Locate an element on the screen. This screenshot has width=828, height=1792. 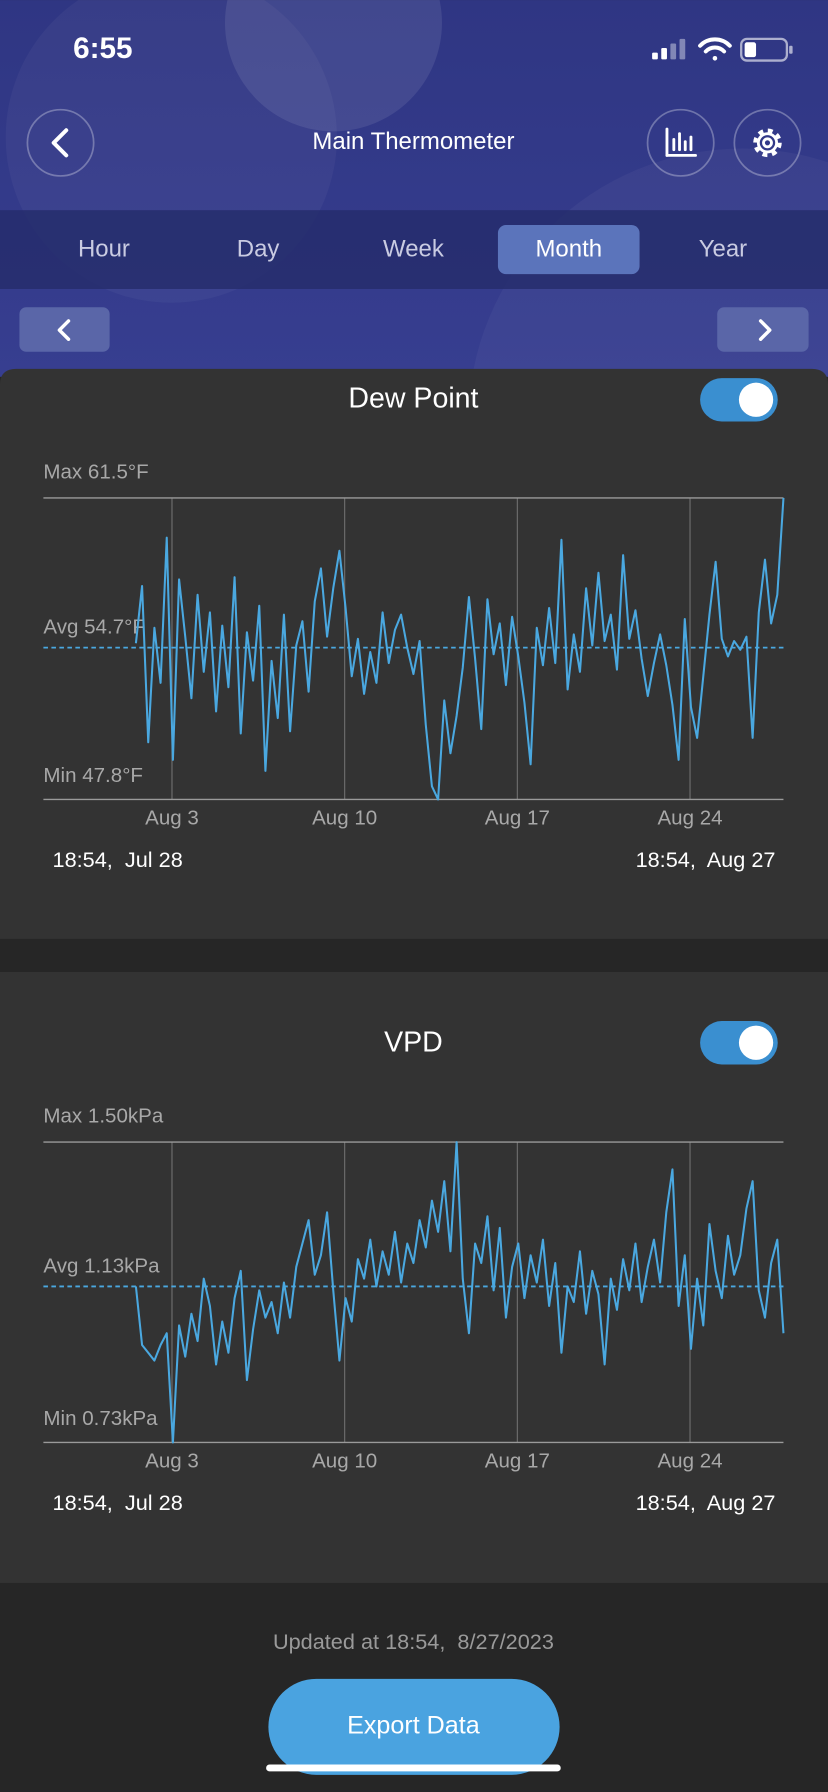
chart-title: Dew Point is located at coordinates (413, 398).